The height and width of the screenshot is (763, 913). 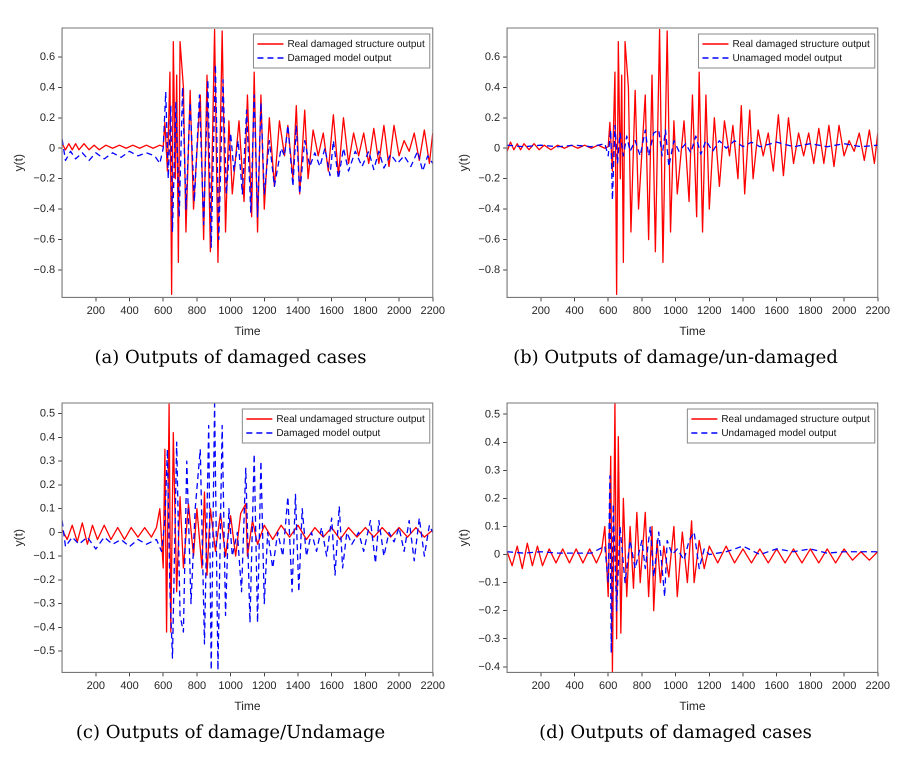 I want to click on legend-label: Undamaged model output, so click(x=779, y=433).